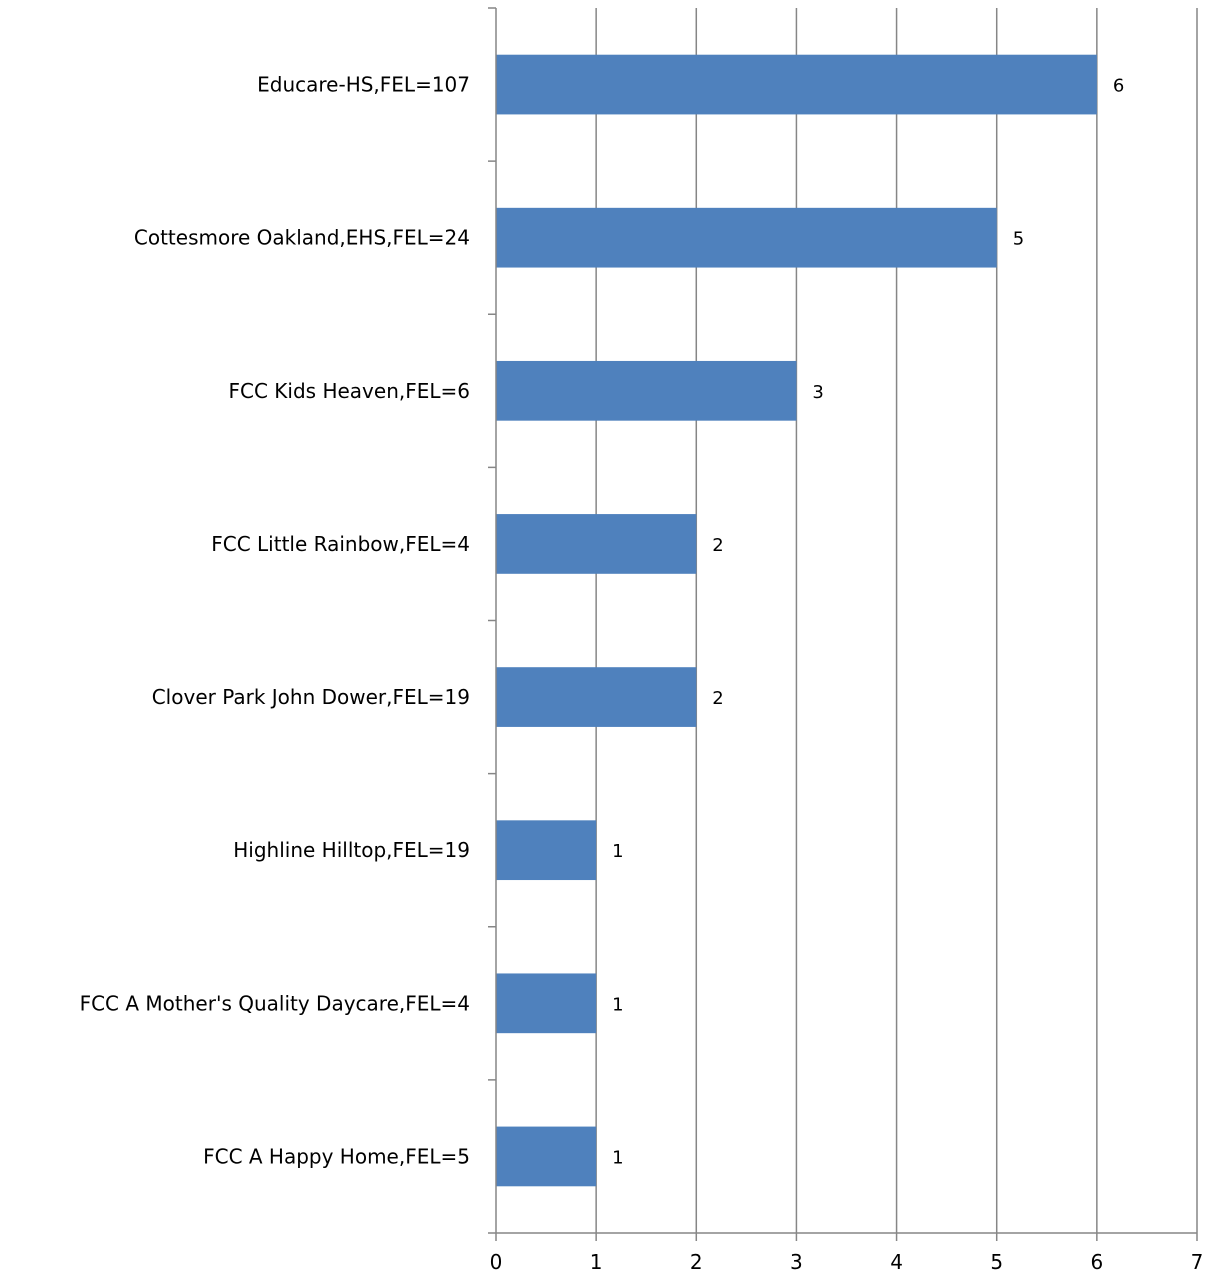  Describe the element at coordinates (302, 238) in the screenshot. I see `category-label: Cottesmore Oakland,EHS,FEL=24` at that location.